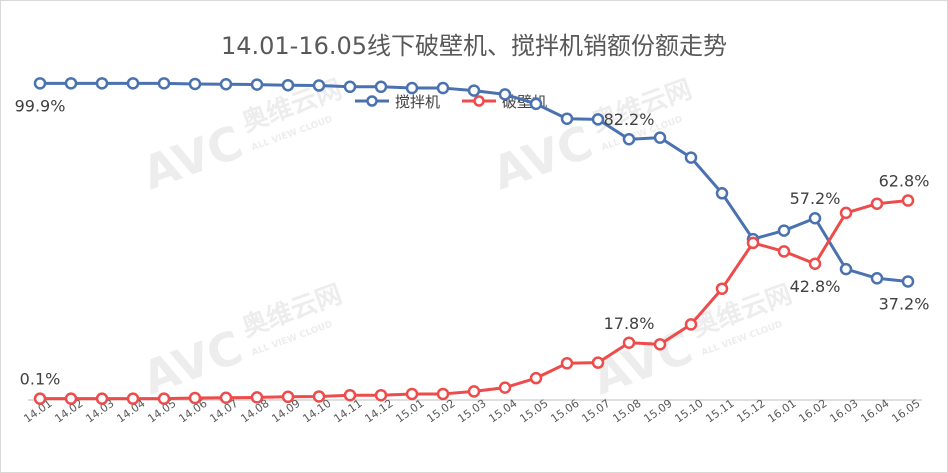  Describe the element at coordinates (750, 411) in the screenshot. I see `x-tick-label: 15.12` at that location.